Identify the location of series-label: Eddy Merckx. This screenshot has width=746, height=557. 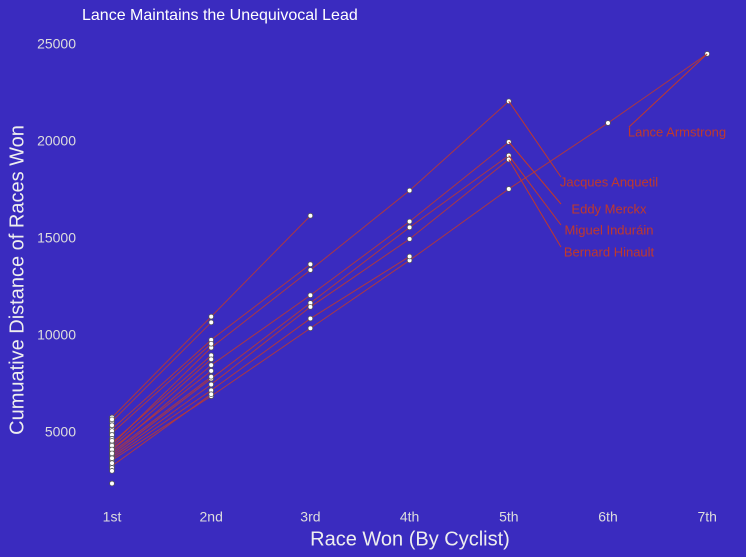
(609, 208).